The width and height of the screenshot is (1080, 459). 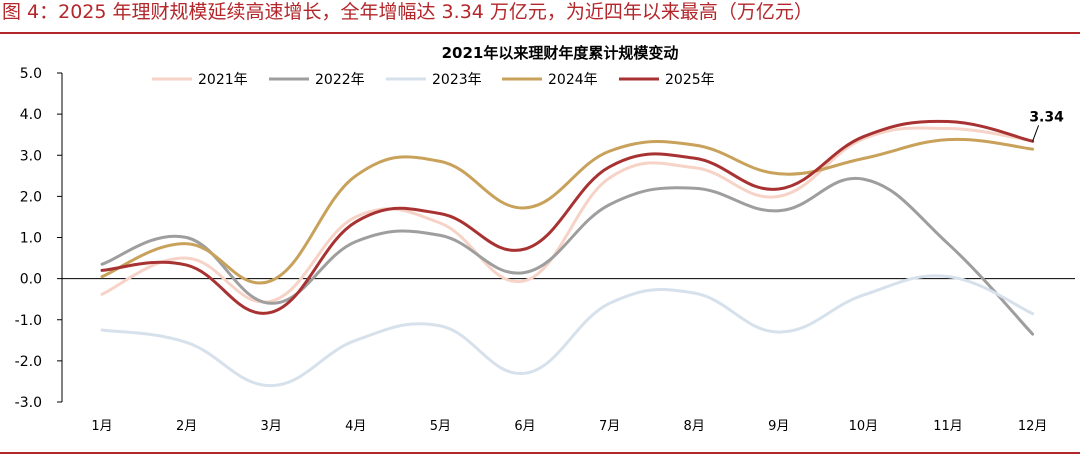 What do you see at coordinates (573, 80) in the screenshot?
I see `legend-label: 2024年` at bounding box center [573, 80].